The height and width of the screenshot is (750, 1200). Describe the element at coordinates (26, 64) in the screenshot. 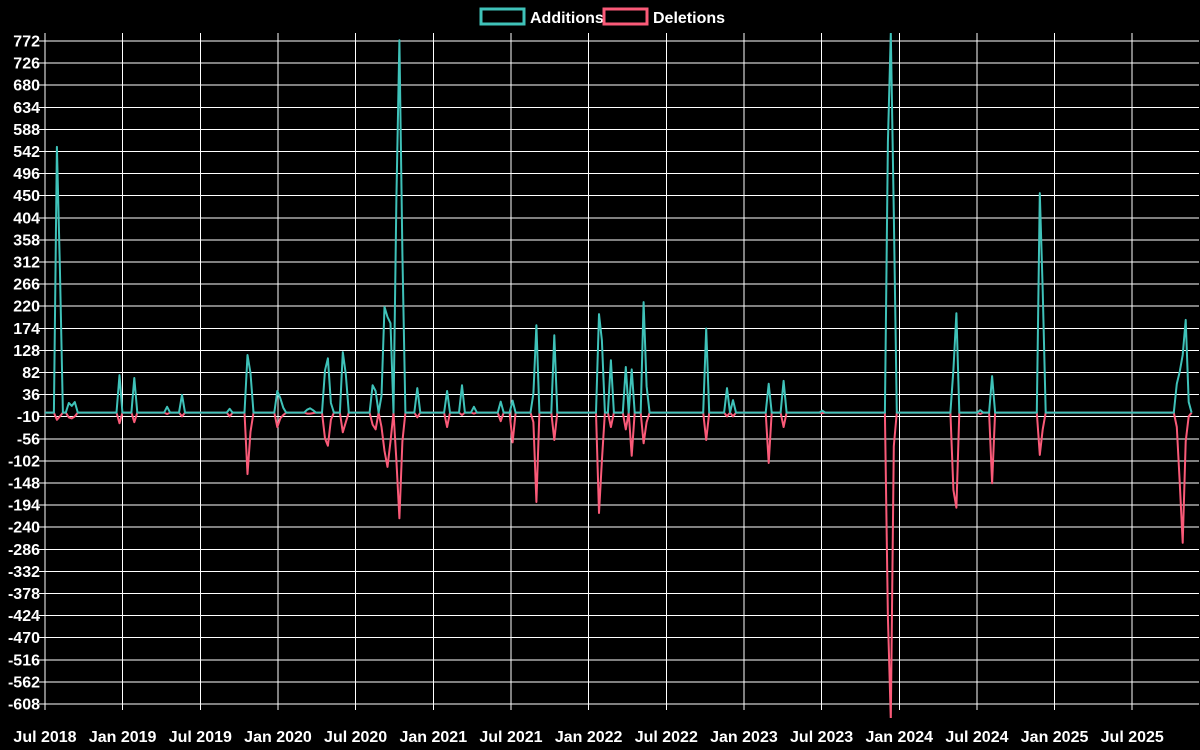

I see `y-axis-tick-label: 726` at that location.